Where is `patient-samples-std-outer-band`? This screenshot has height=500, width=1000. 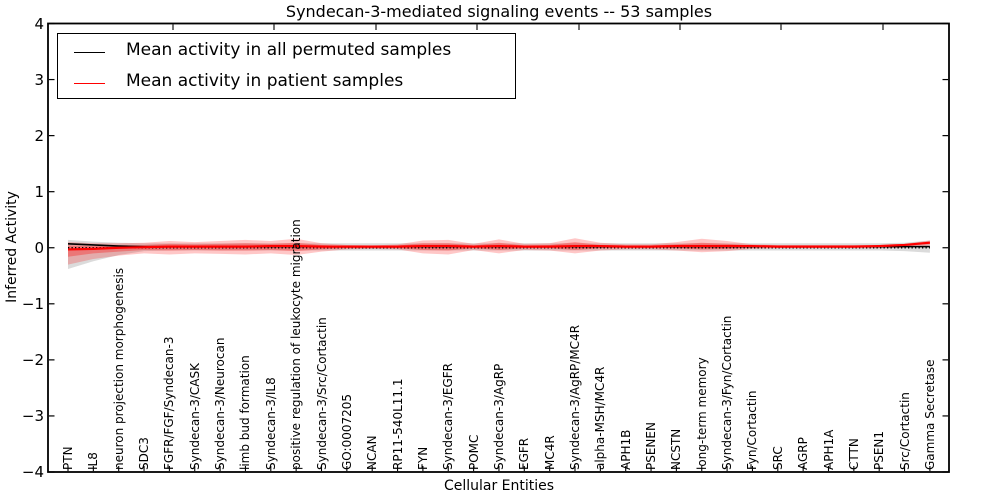
patient-samples-std-outer-band is located at coordinates (499, 251).